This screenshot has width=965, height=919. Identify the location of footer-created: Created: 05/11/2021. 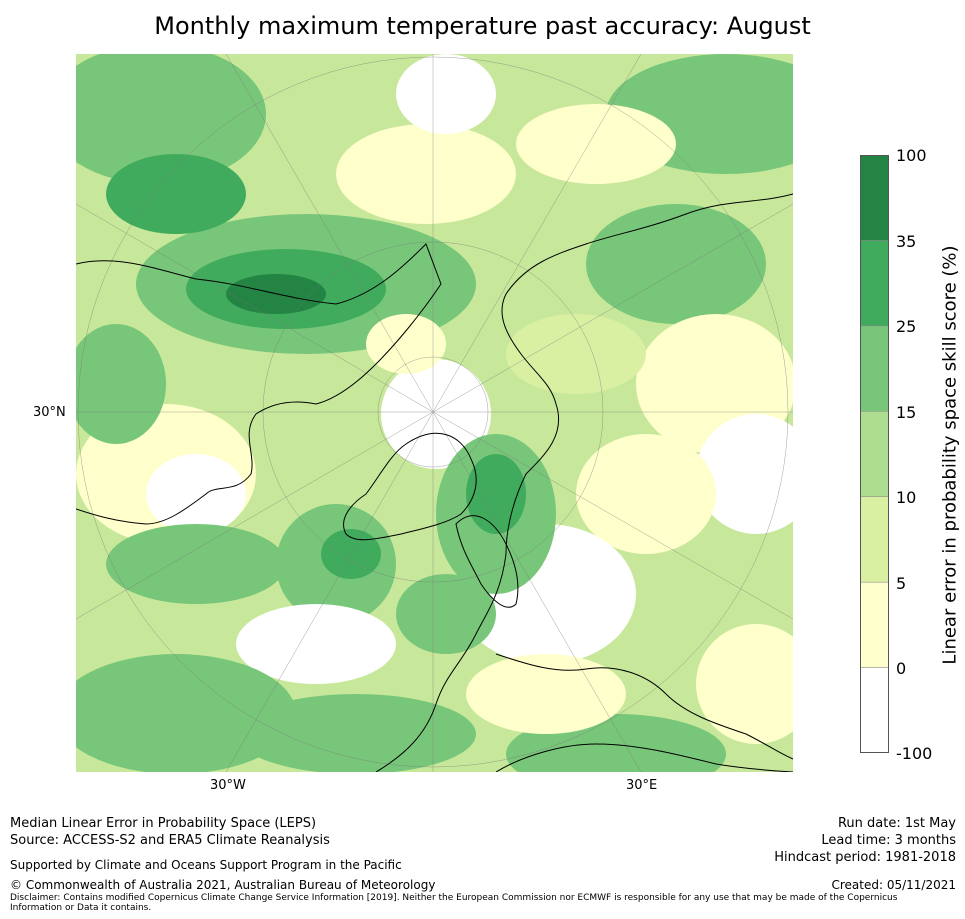
(893, 885).